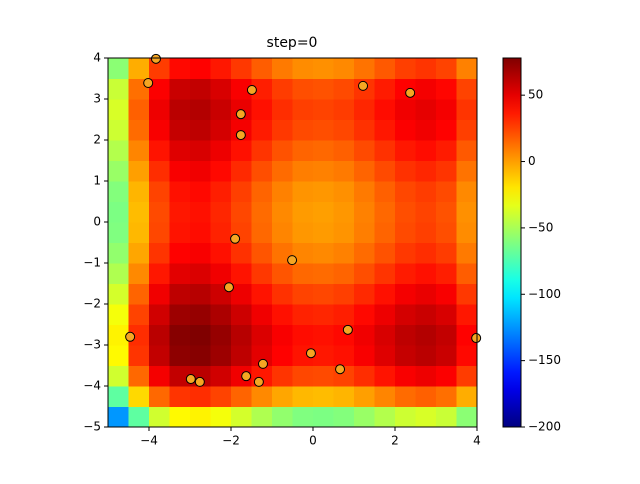 This screenshot has height=484, width=640. I want to click on y-tick-label: 2, so click(97, 140).